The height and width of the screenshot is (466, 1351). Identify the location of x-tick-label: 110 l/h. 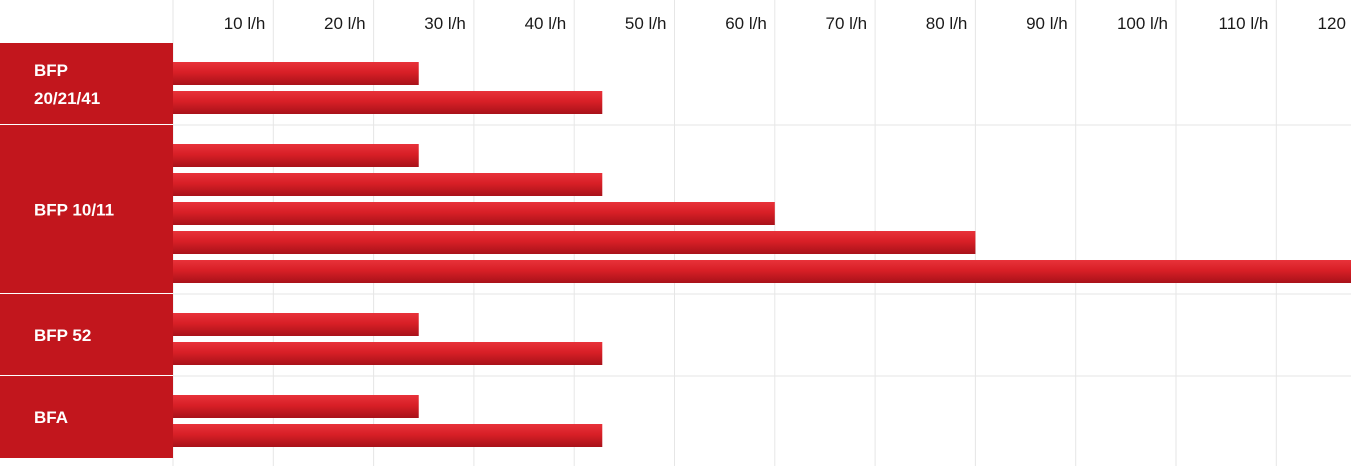
(1244, 23).